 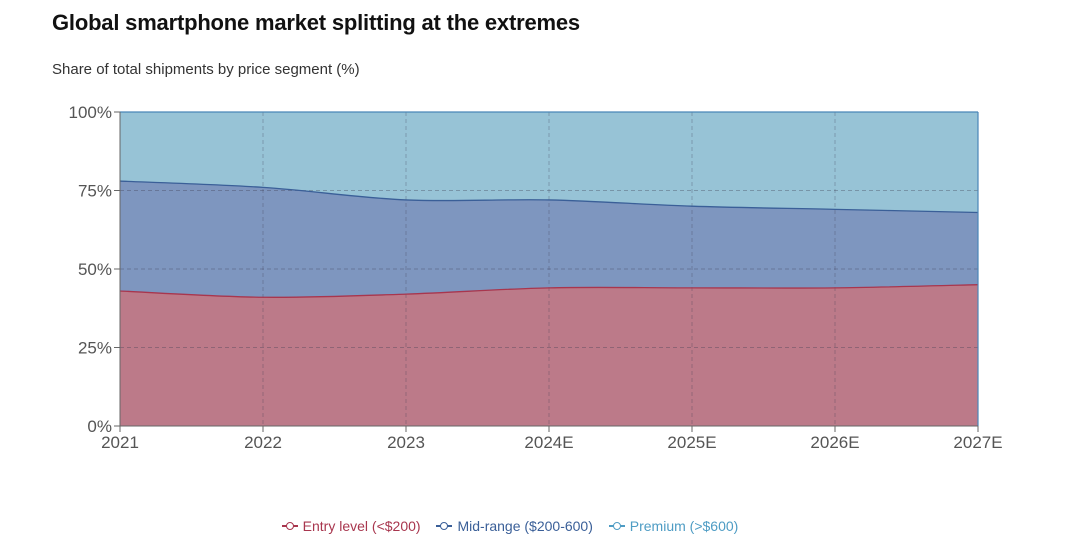 I want to click on y-tick-label: 50%, so click(x=95, y=269).